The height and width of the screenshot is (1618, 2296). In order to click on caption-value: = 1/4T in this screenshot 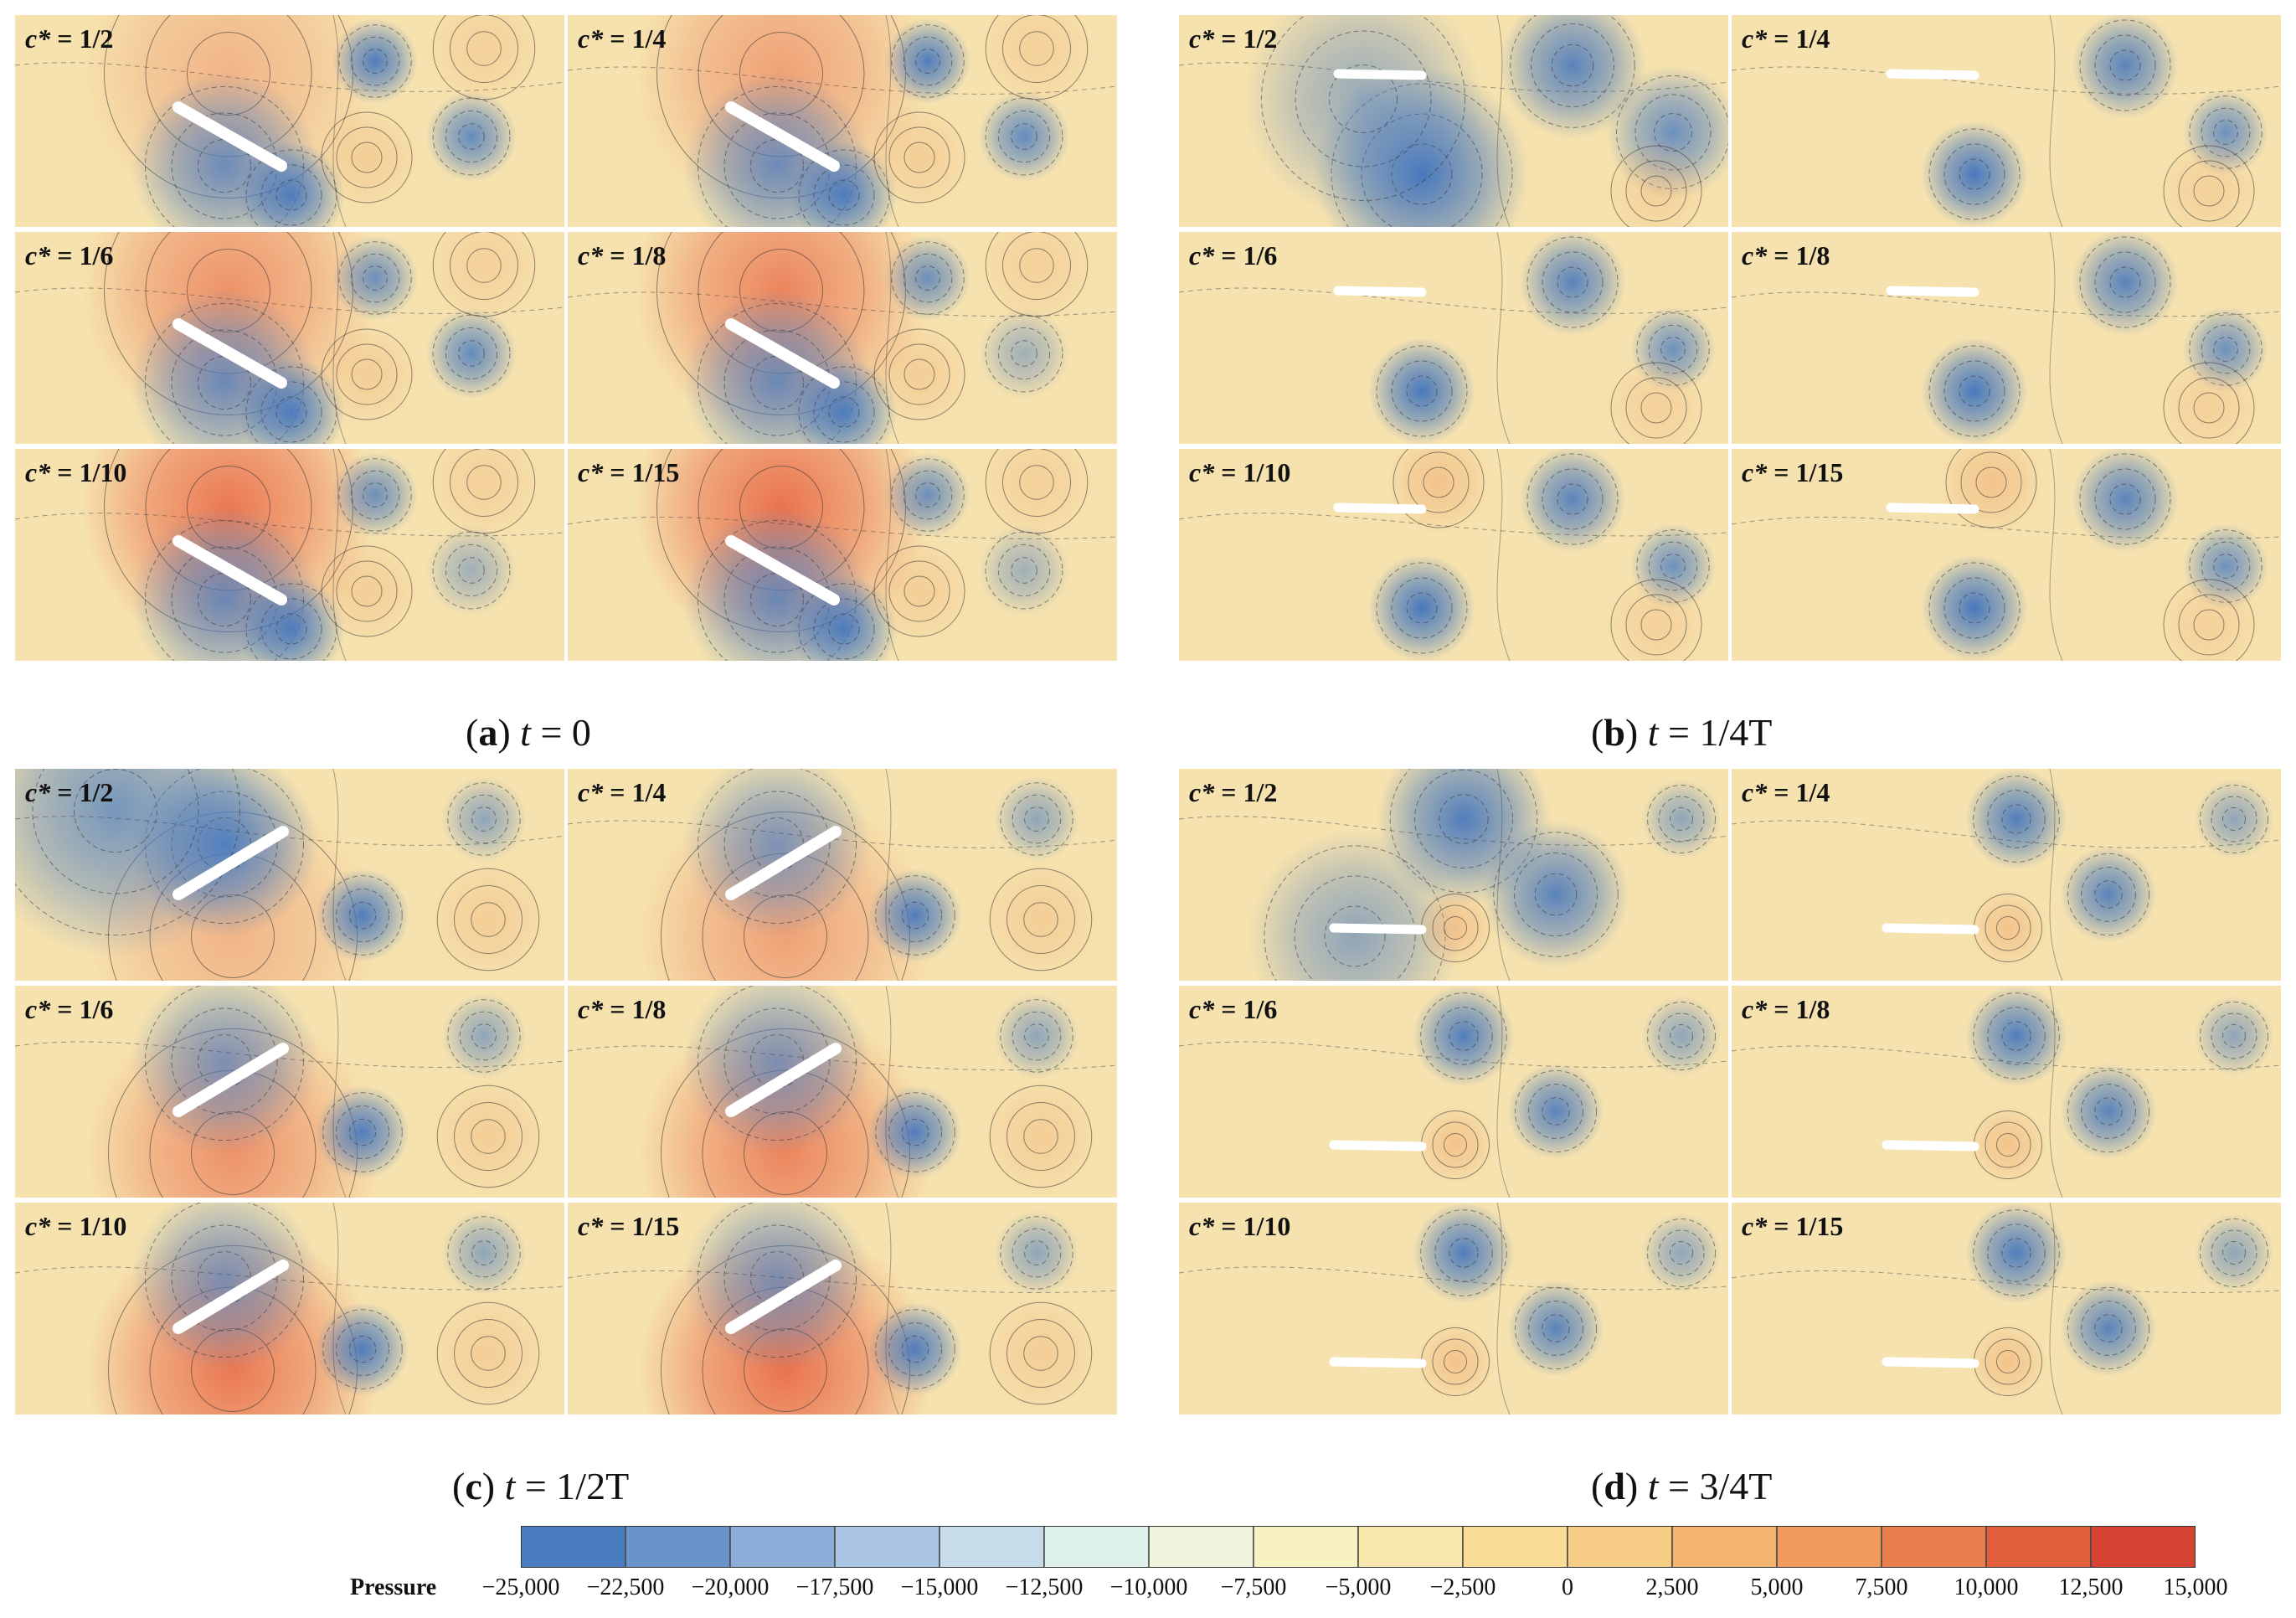, I will do `click(1720, 732)`.